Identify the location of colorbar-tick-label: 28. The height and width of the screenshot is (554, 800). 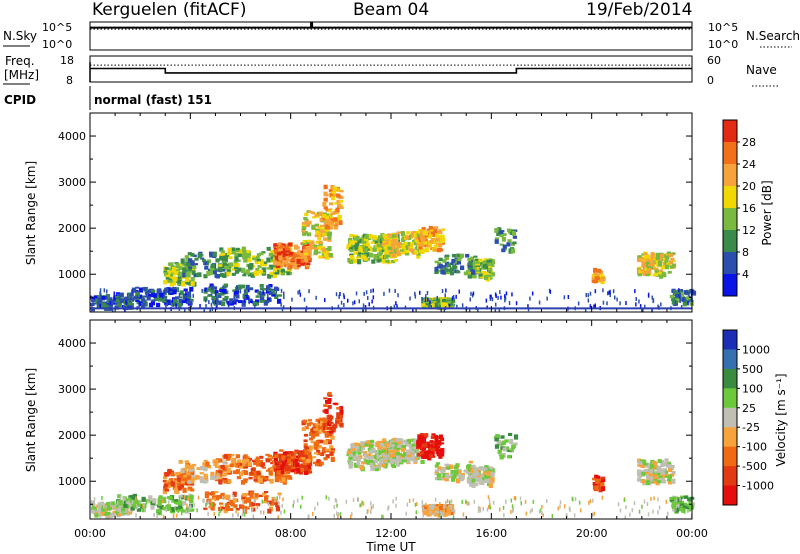
(749, 142).